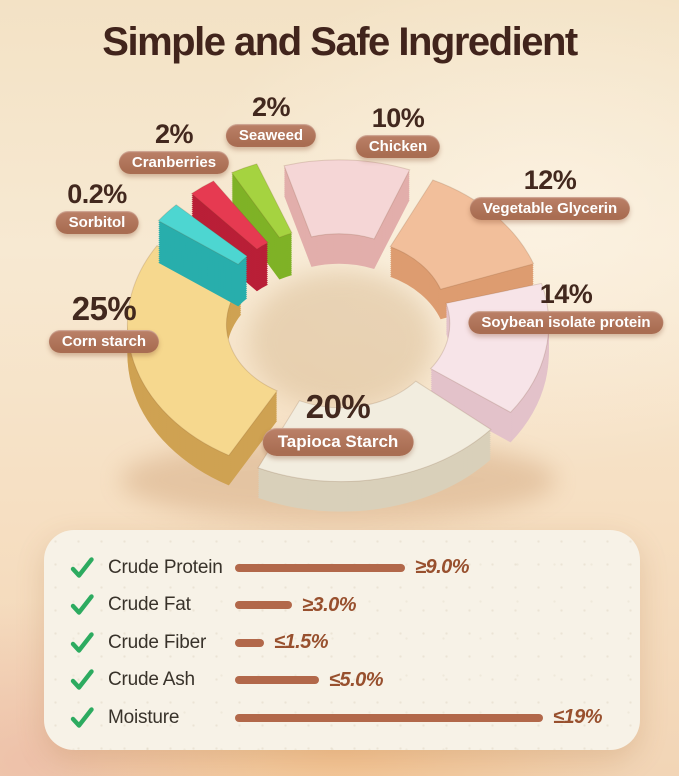 Image resolution: width=679 pixels, height=776 pixels. What do you see at coordinates (338, 406) in the screenshot?
I see `slice-pct: 20%` at bounding box center [338, 406].